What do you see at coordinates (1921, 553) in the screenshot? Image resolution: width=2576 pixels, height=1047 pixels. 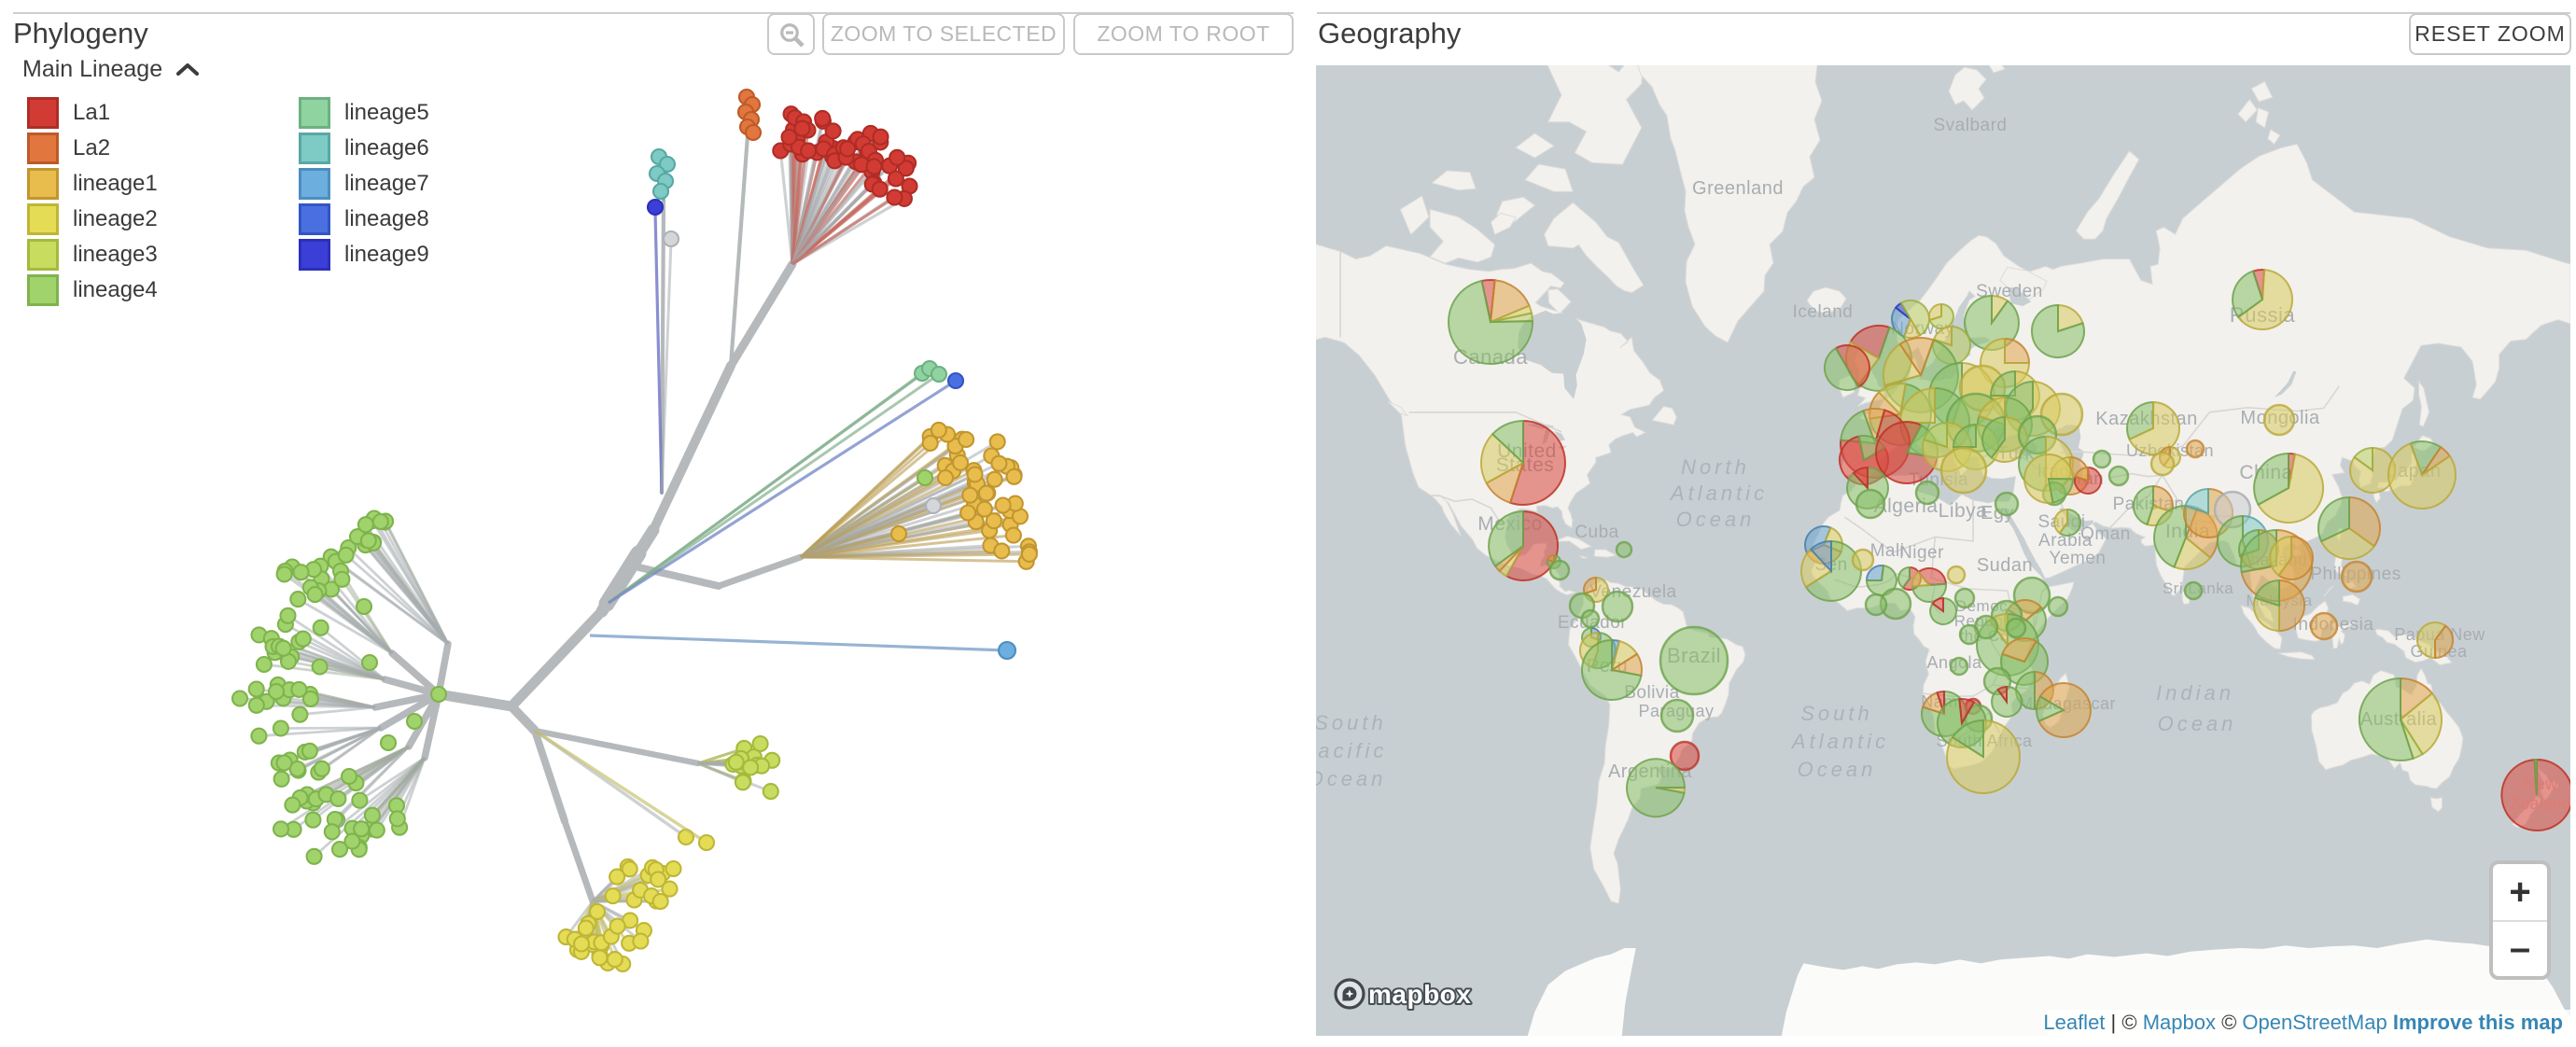 I see `svg-text: Niger` at bounding box center [1921, 553].